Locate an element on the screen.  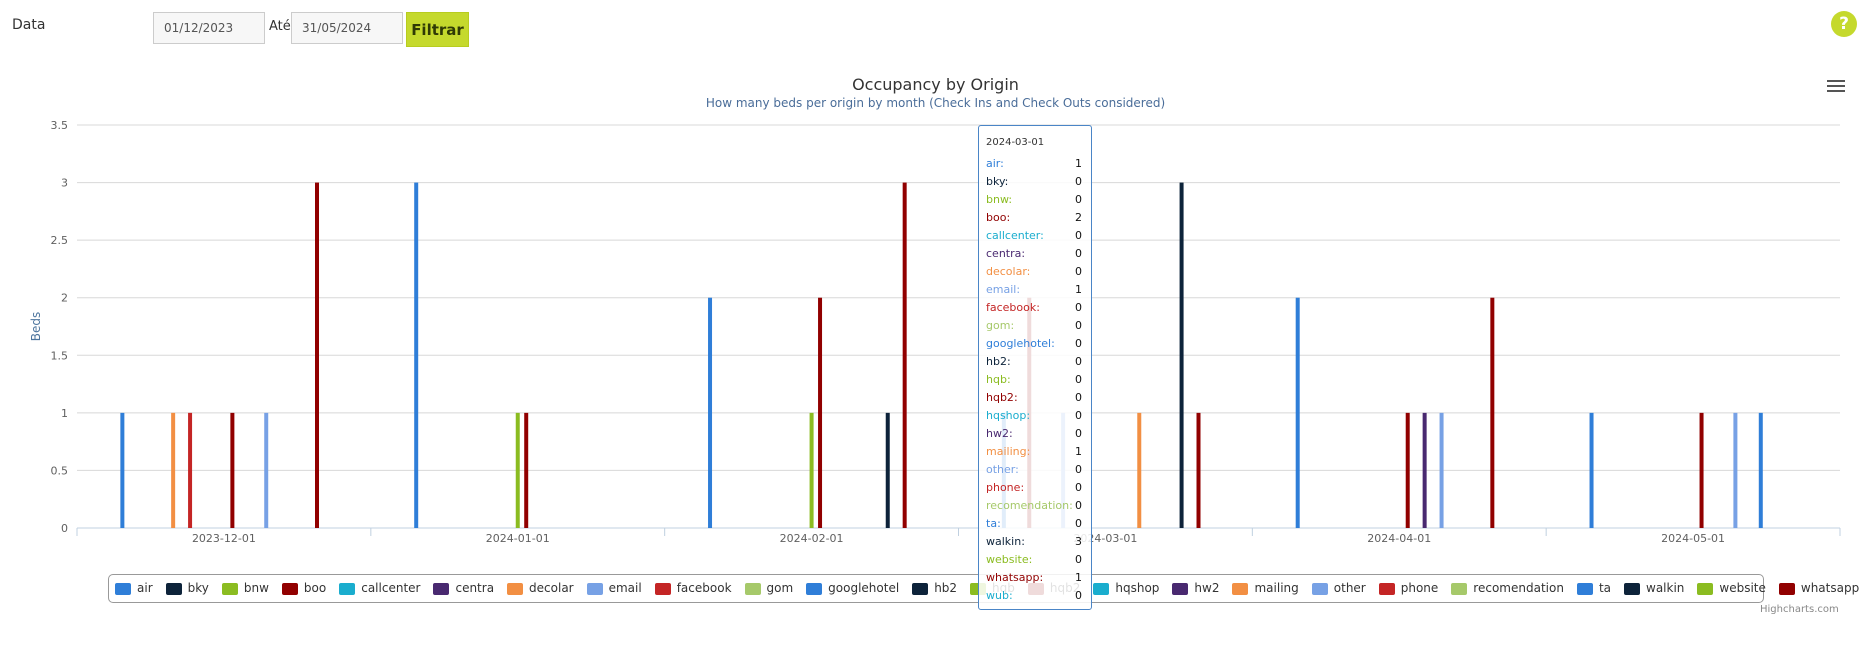
y-tick-label: 1 is located at coordinates (64, 413).